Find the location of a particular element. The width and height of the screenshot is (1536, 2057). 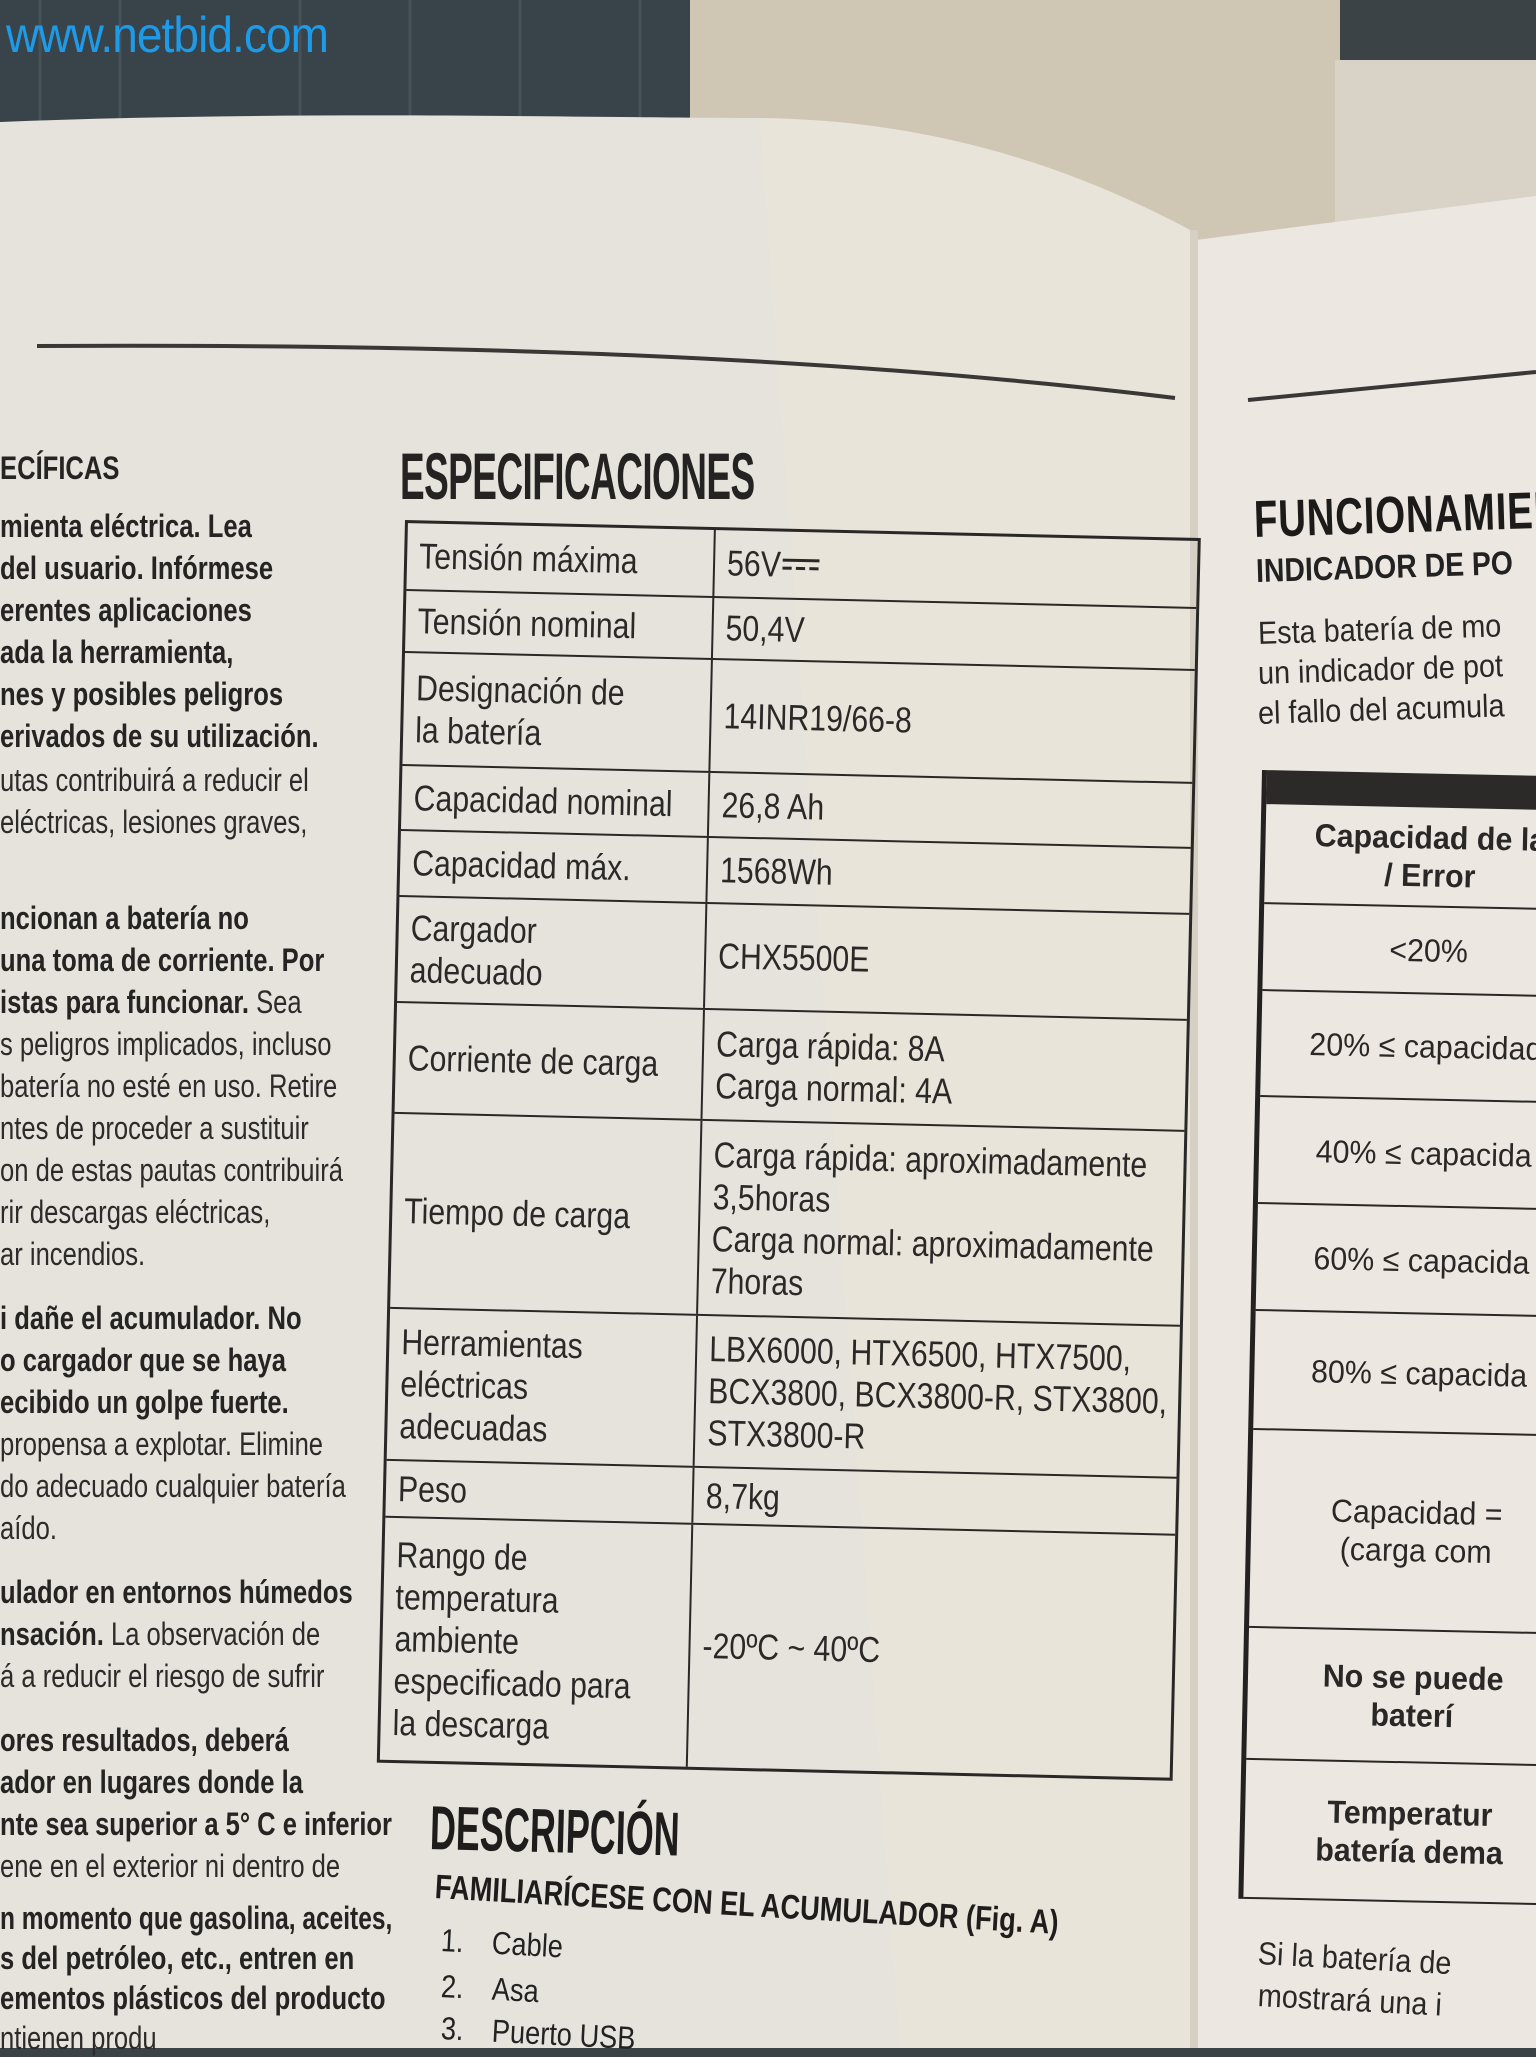

list-label: Asa is located at coordinates (515, 1990).